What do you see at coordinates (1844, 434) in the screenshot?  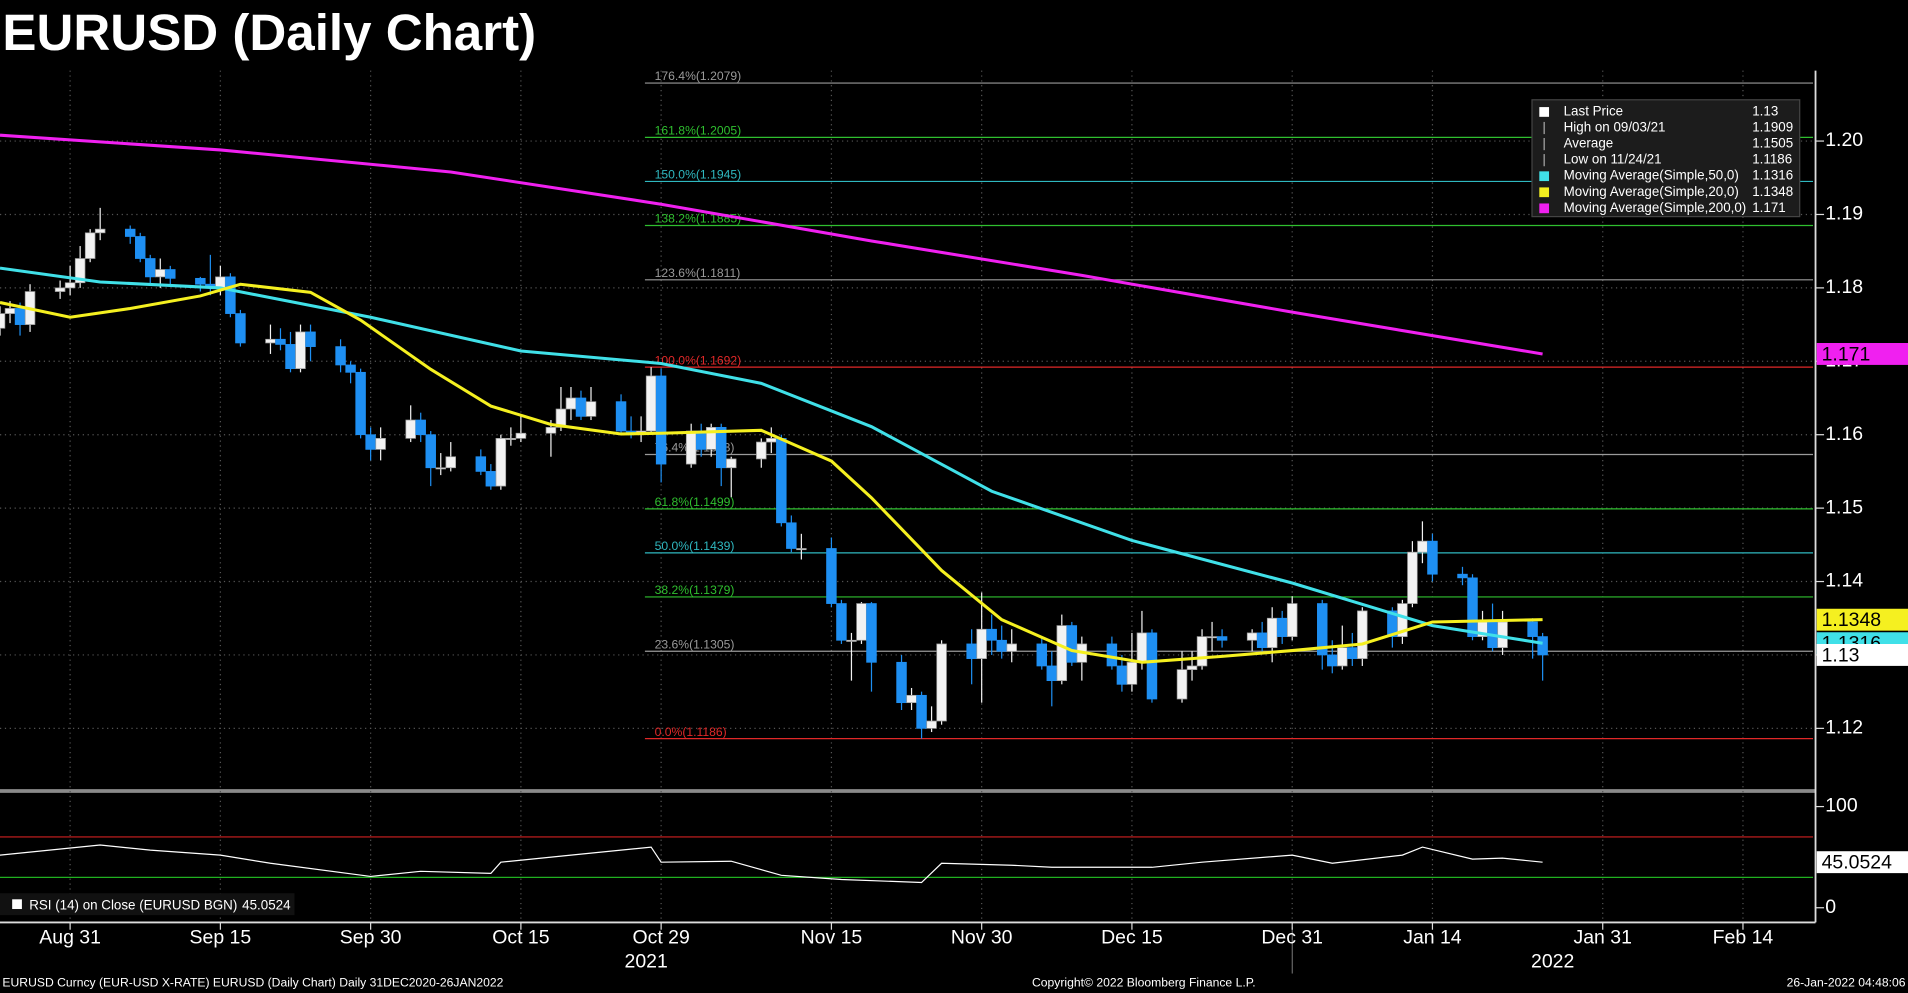 I see `y-tick-label: 1.16` at bounding box center [1844, 434].